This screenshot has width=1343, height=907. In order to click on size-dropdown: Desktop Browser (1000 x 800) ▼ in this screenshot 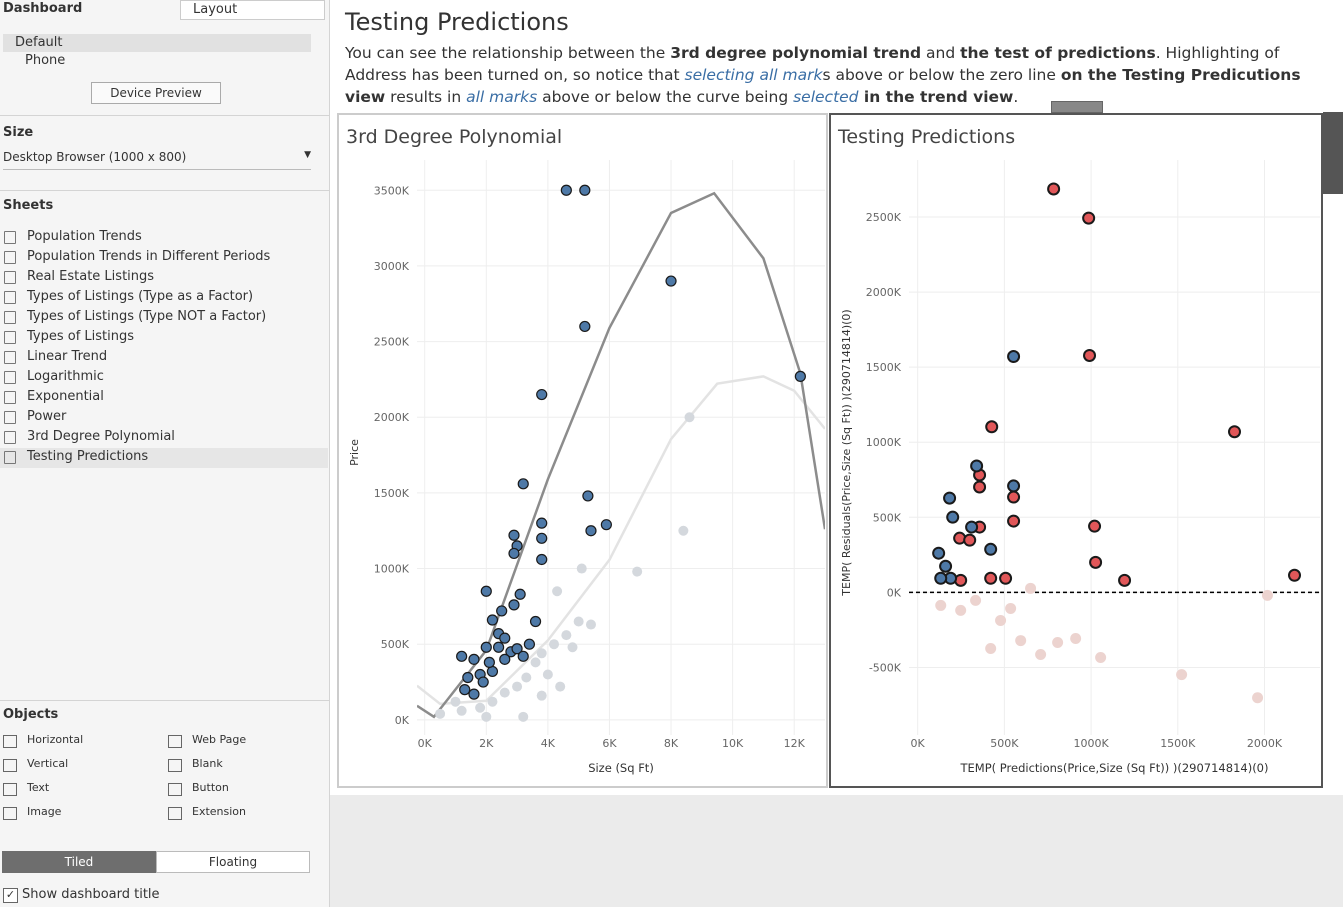, I will do `click(157, 160)`.